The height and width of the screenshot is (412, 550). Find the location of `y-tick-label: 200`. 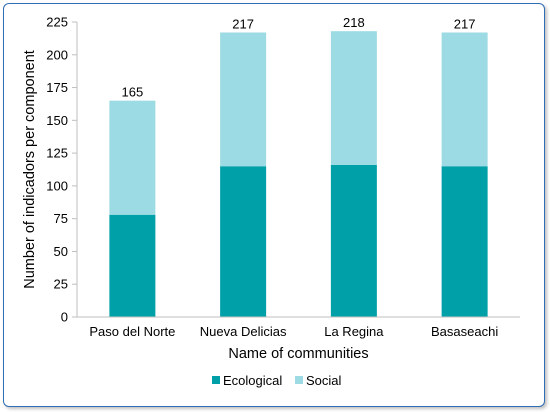

y-tick-label: 200 is located at coordinates (57, 54).